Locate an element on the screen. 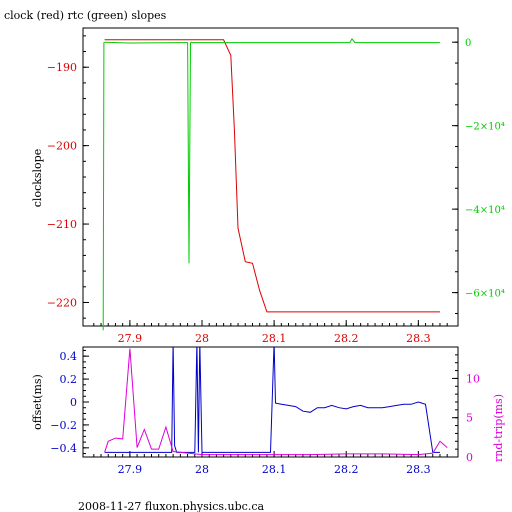 The width and height of the screenshot is (512, 512). top-y-tick-label: −190 is located at coordinates (62, 67).